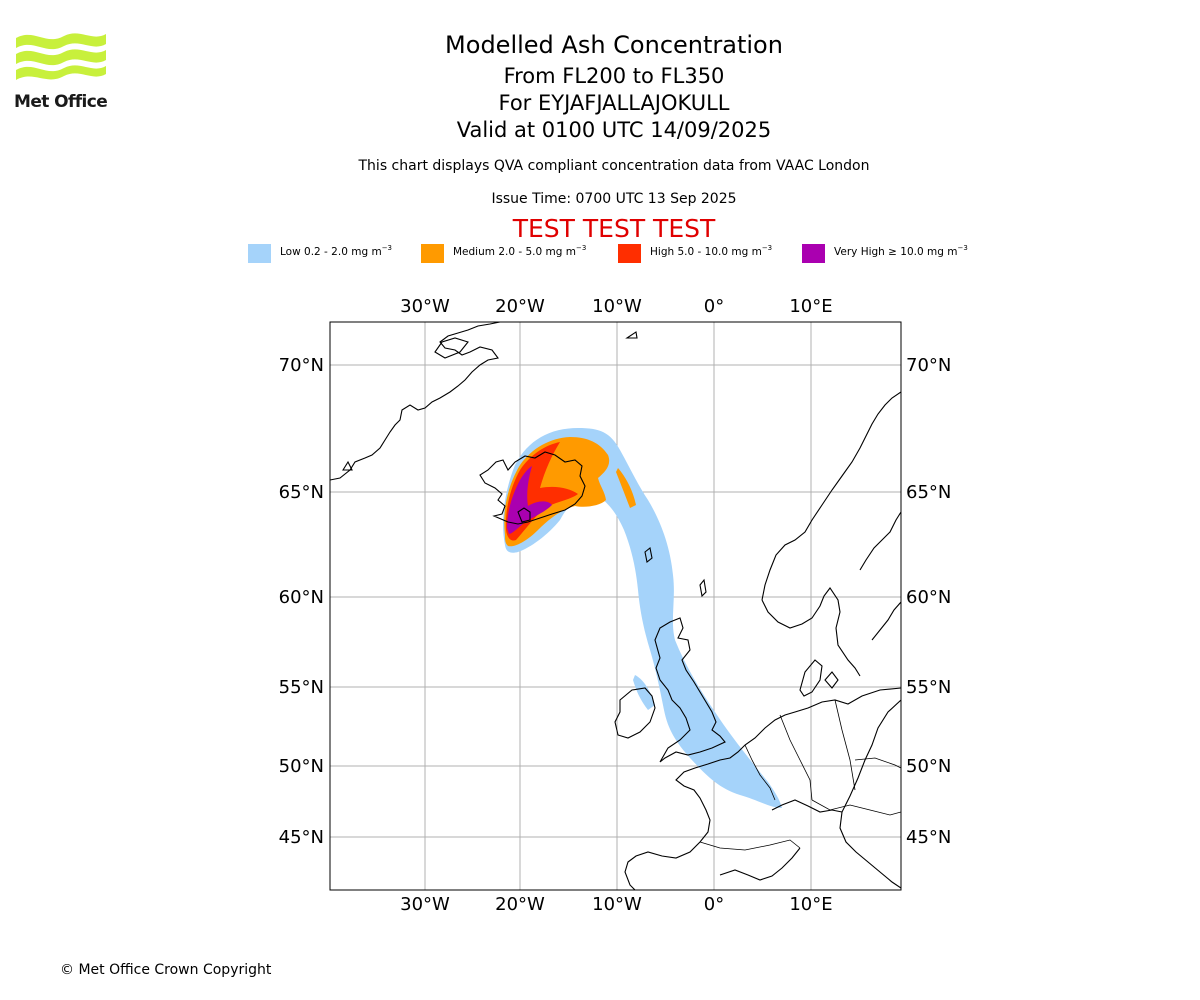  Describe the element at coordinates (767, 248) in the screenshot. I see `legend-unit-high: −3` at that location.